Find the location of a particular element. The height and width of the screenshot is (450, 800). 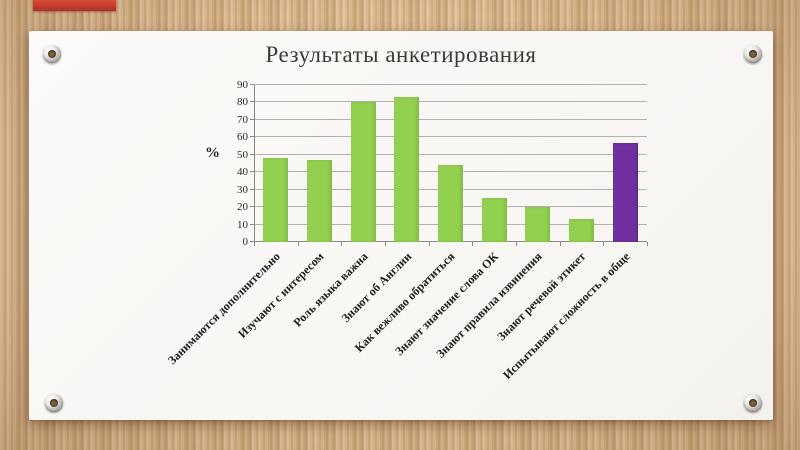

y-axis-tick-label: 80 is located at coordinates (242, 102).